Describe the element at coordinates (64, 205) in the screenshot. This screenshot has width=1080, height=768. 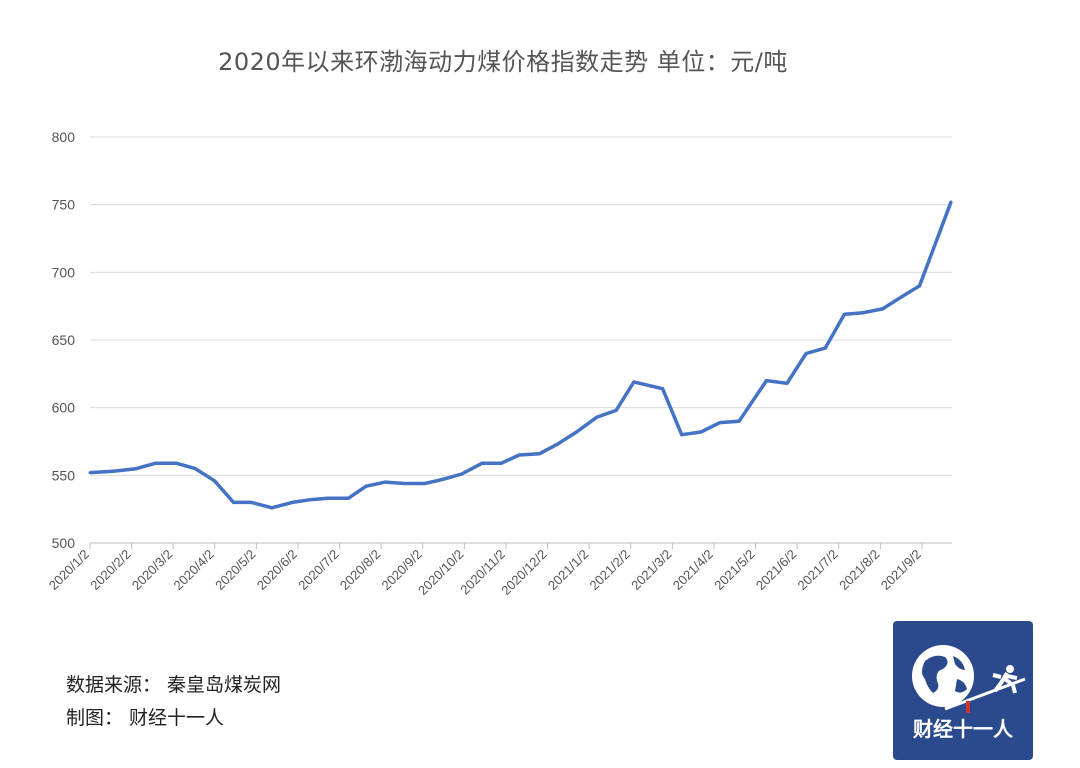
I see `y-tick-label: 750` at that location.